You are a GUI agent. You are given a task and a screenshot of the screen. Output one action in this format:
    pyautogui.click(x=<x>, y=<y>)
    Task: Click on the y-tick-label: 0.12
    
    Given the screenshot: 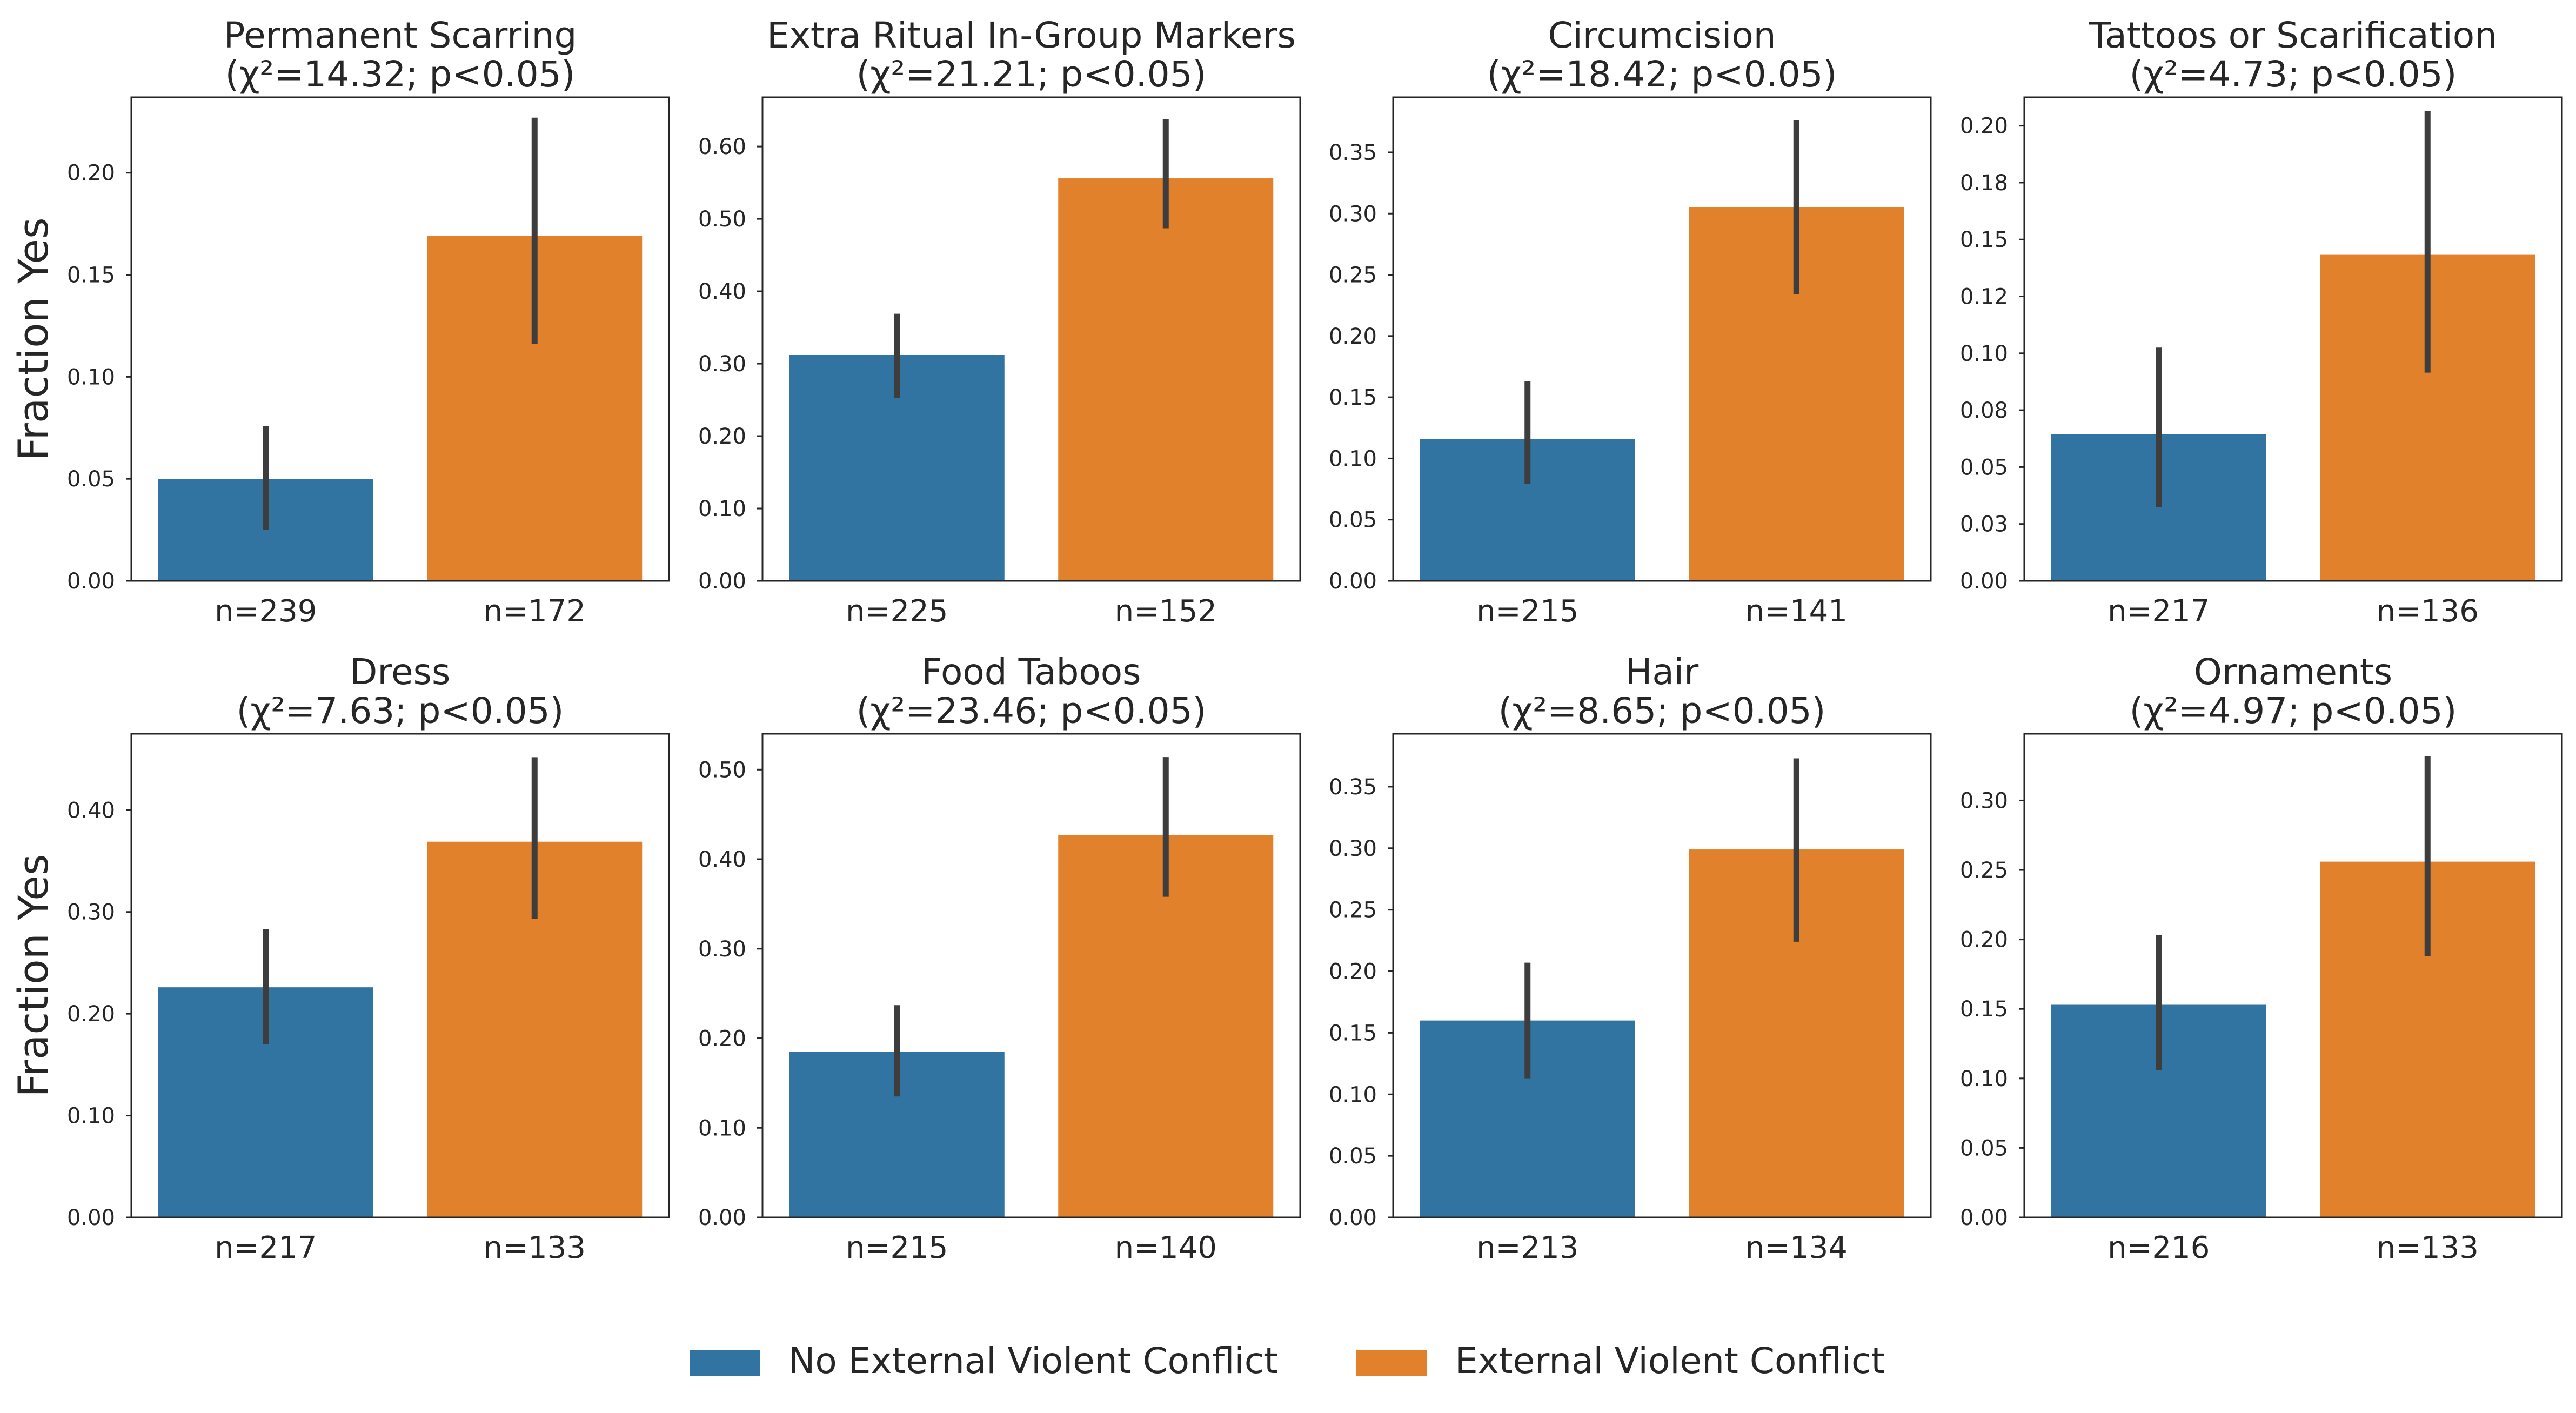 What is the action you would take?
    pyautogui.click(x=1984, y=297)
    